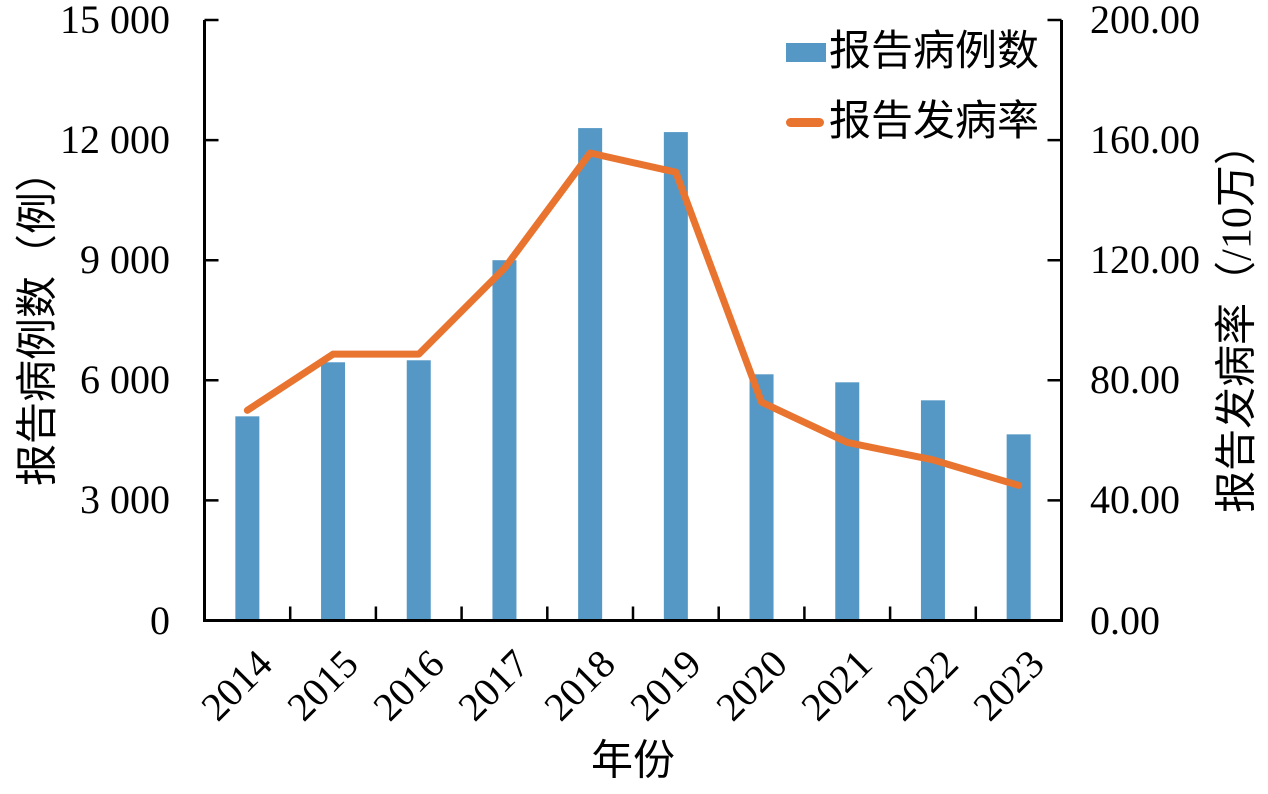 This screenshot has width=1268, height=794. Describe the element at coordinates (932, 510) in the screenshot. I see `bar-2022` at that location.